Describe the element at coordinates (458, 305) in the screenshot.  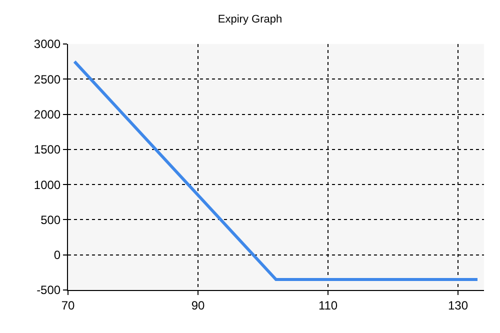
I see `x-tick-label: 130` at that location.